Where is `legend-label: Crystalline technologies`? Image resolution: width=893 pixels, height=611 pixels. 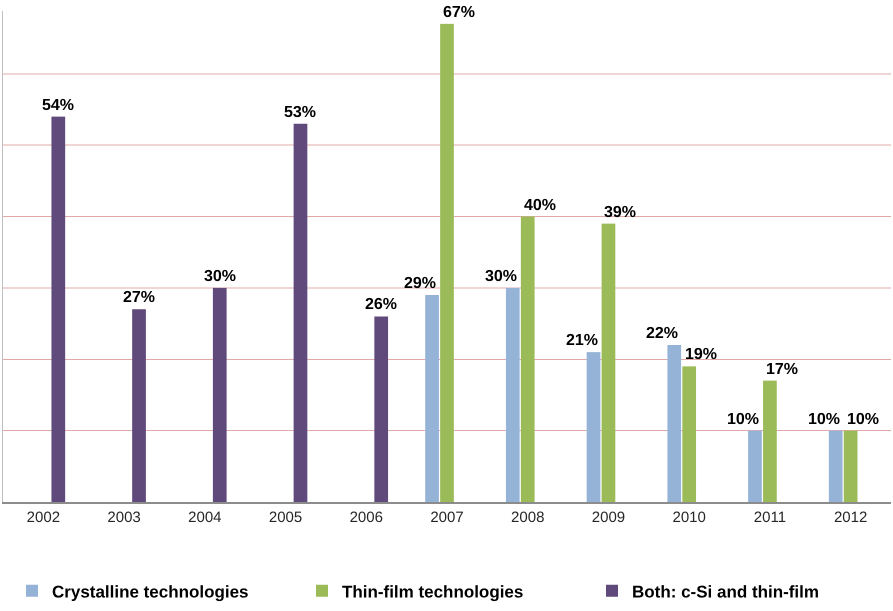 legend-label: Crystalline technologies is located at coordinates (150, 592).